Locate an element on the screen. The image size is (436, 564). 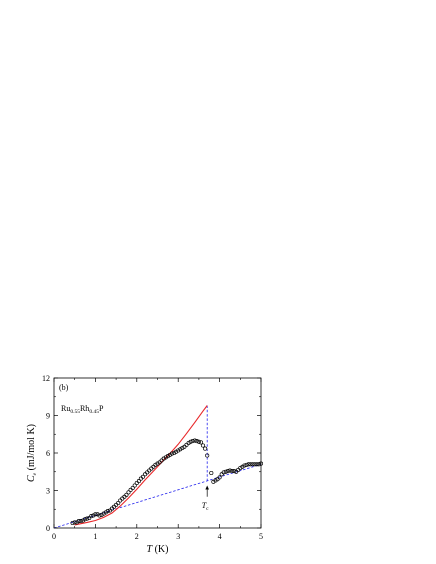
axis-ticks is located at coordinates (157, 453).